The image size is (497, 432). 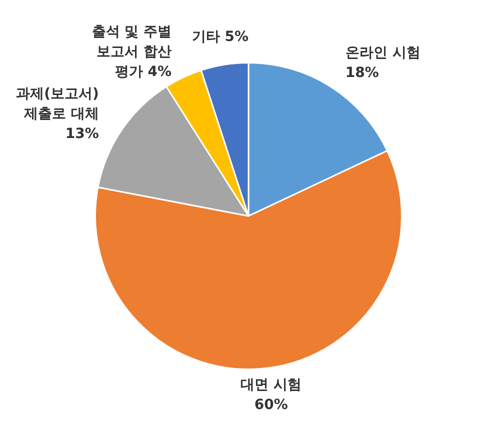 I want to click on slice-label: 과제(보고서) 제출로 대체, so click(x=57, y=104).